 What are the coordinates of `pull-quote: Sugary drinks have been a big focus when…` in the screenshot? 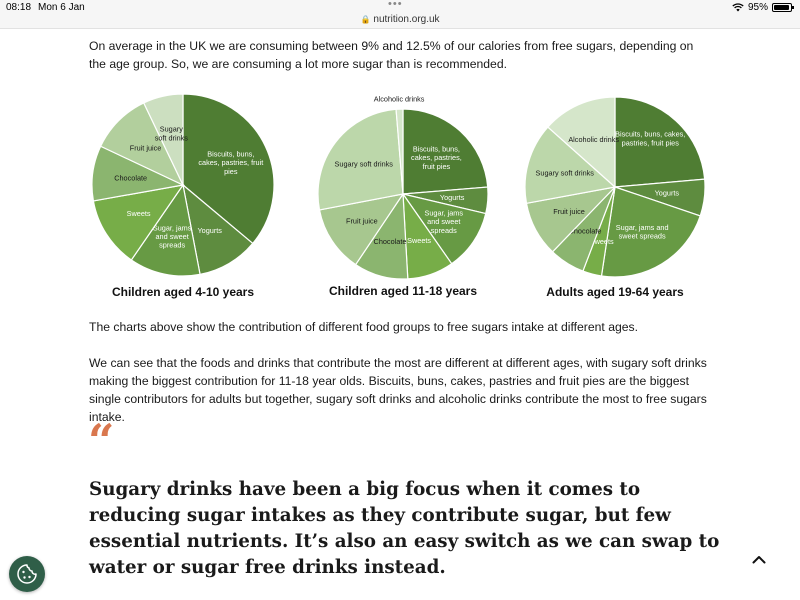 It's located at (404, 528).